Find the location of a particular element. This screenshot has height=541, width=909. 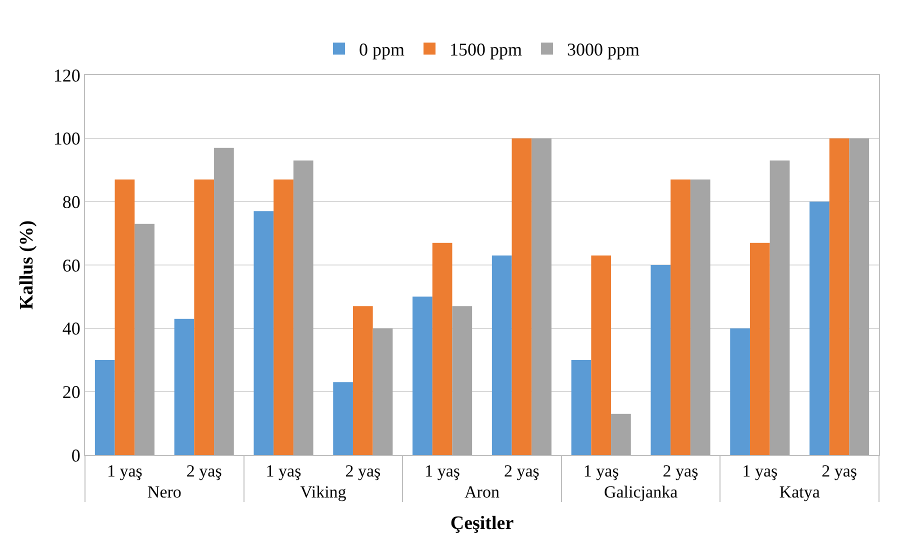

text: Aron is located at coordinates (482, 492).